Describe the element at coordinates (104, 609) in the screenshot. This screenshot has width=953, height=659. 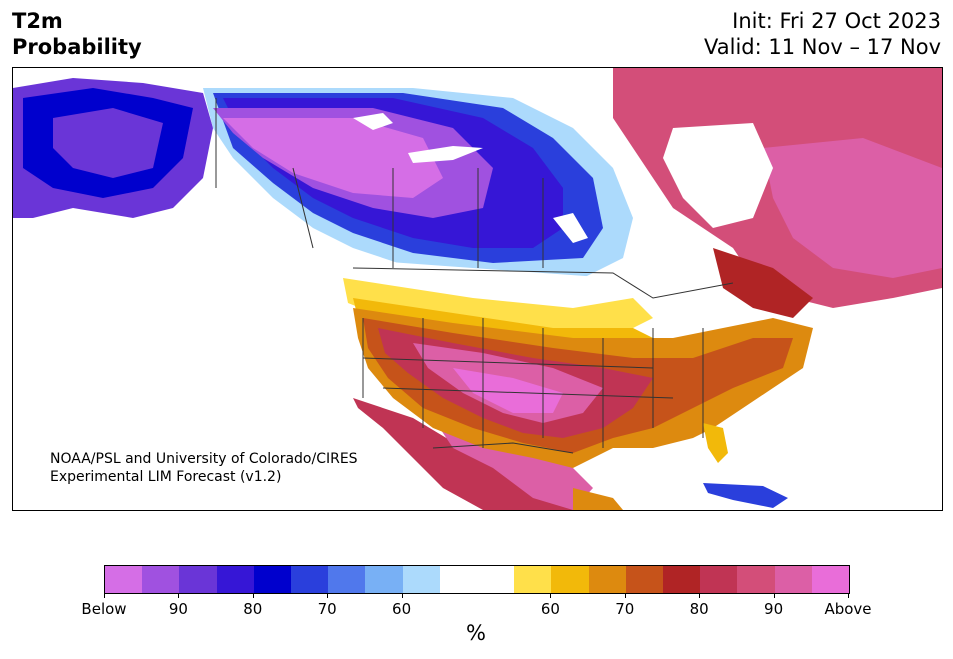
I see `colorbar-tick-label: Below` at that location.